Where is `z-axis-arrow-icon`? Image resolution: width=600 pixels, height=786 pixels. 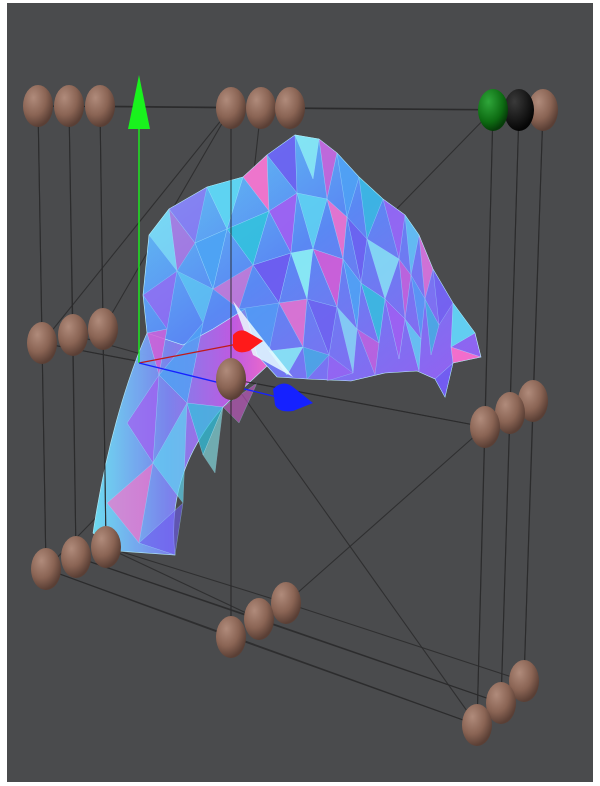 z-axis-arrow-icon is located at coordinates (293, 397).